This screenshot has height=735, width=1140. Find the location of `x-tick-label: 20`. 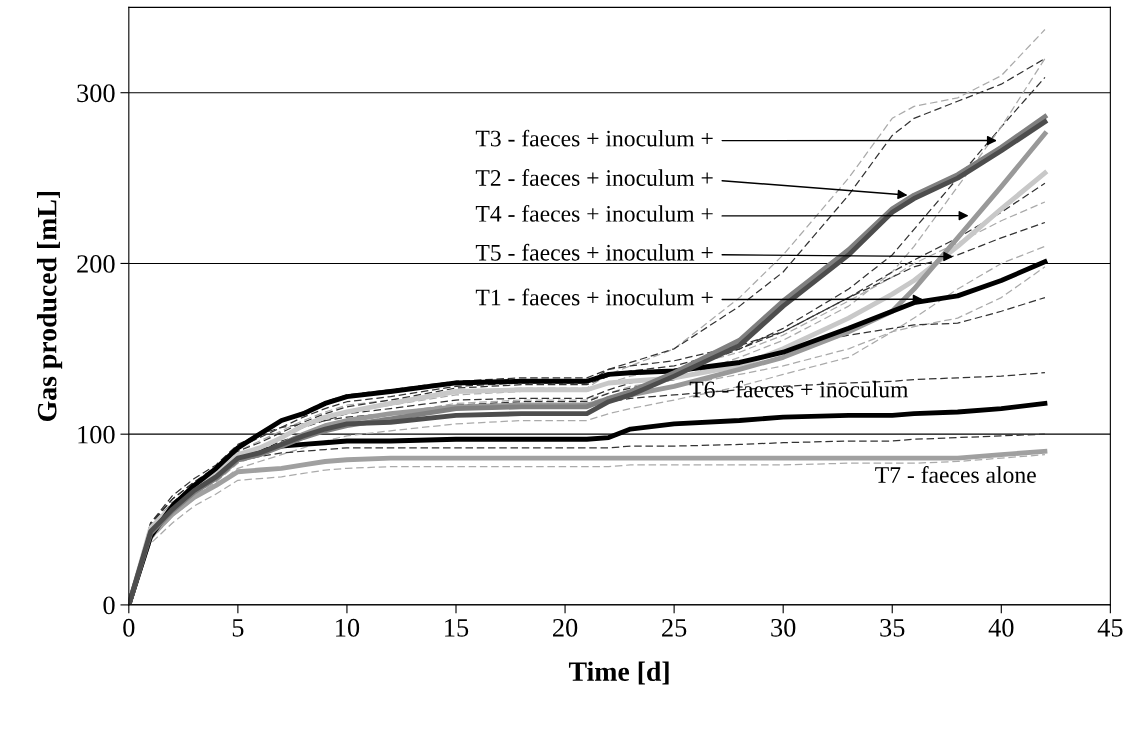

x-tick-label: 20 is located at coordinates (565, 627).